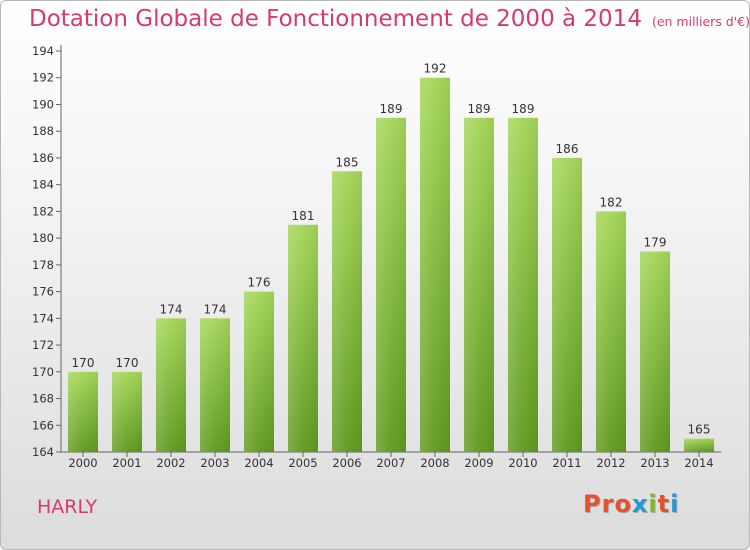 Image resolution: width=750 pixels, height=550 pixels. Describe the element at coordinates (346, 463) in the screenshot. I see `x-tick-label: 2006` at that location.